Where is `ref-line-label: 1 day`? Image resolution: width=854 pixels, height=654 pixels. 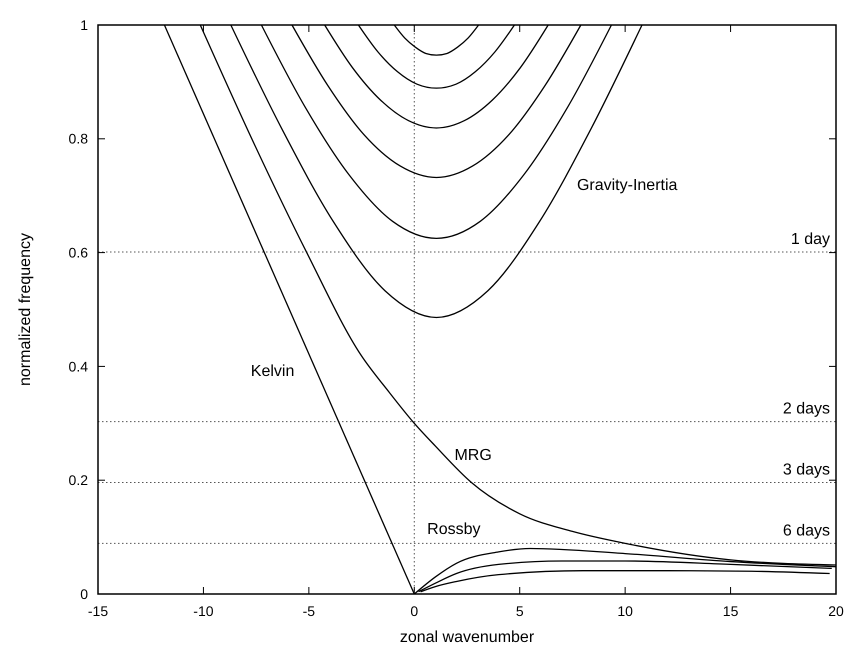 ref-line-label: 1 day is located at coordinates (810, 239).